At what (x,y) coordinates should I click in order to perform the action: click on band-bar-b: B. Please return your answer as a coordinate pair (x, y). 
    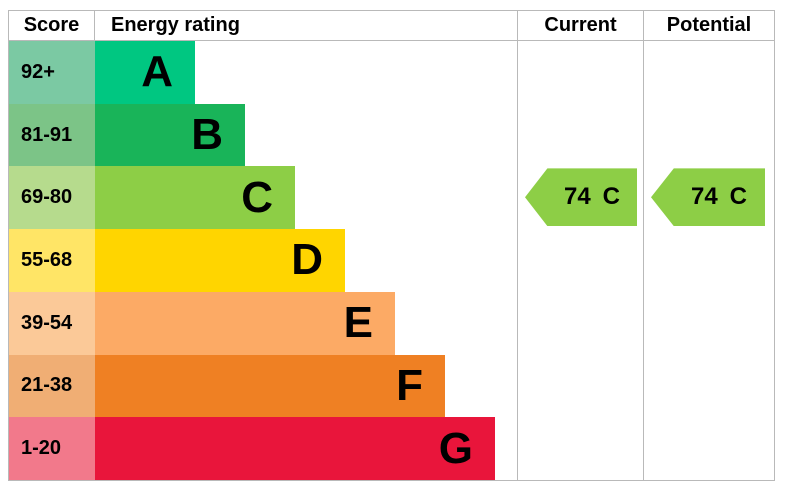
    Looking at the image, I should click on (170, 135).